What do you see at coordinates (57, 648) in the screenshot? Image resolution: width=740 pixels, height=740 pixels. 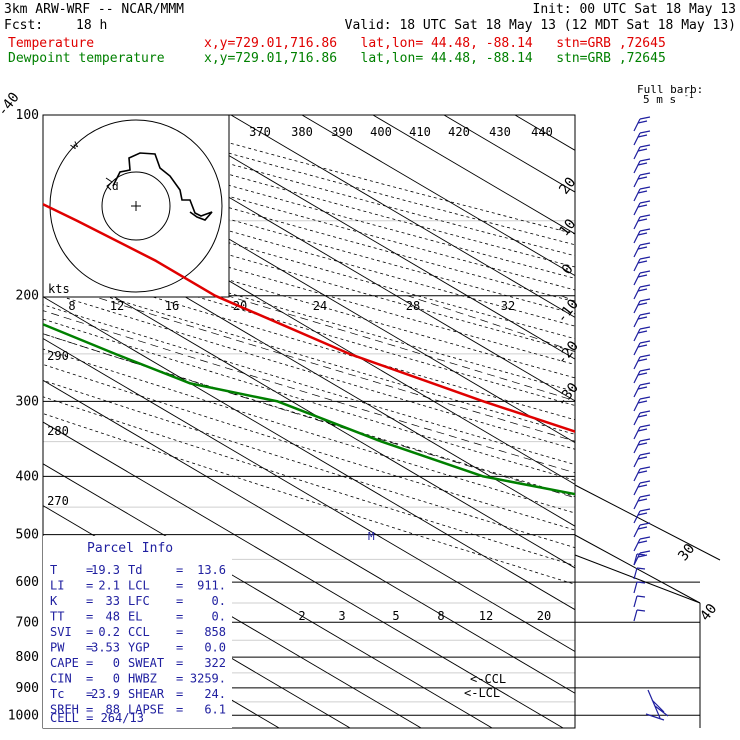 I see `parcel-key: PW` at bounding box center [57, 648].